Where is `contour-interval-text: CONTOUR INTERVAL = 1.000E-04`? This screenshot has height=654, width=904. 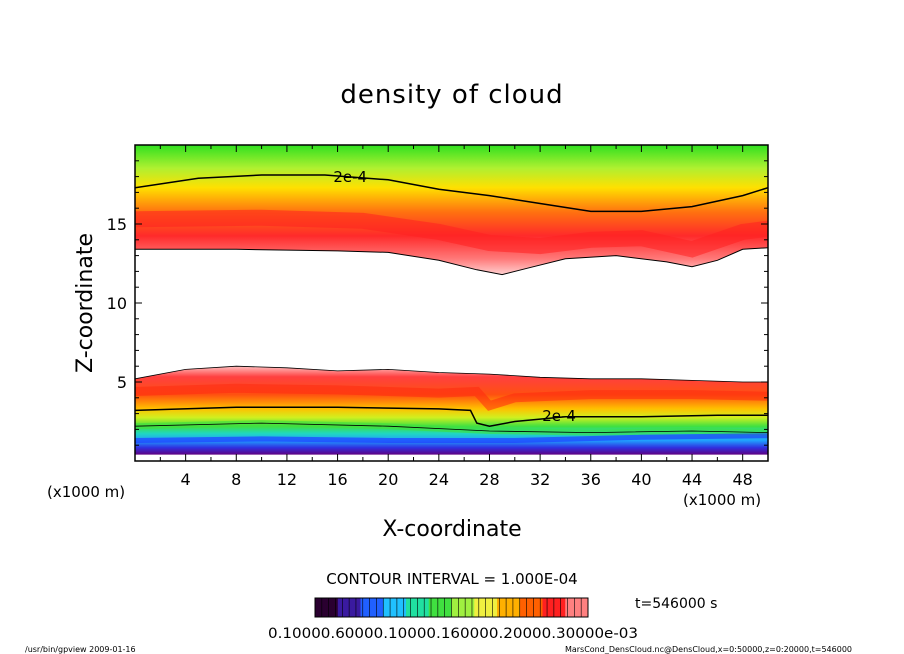
contour-interval-text: CONTOUR INTERVAL = 1.000E-04 is located at coordinates (451, 579).